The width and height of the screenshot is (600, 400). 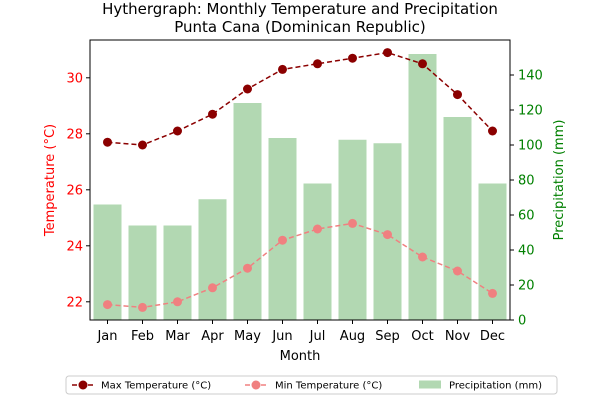 What do you see at coordinates (247, 268) in the screenshot?
I see `min-temp-point-may` at bounding box center [247, 268].